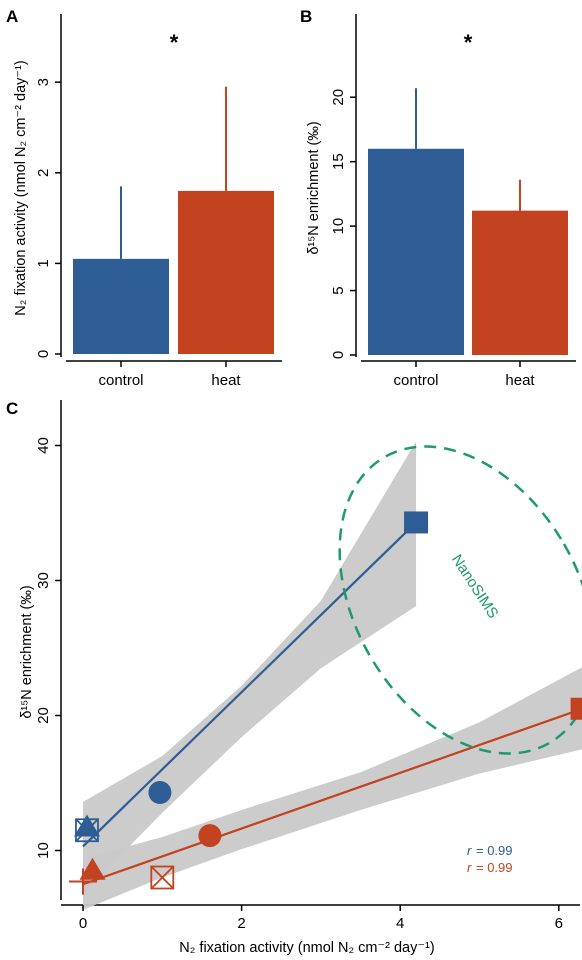  I want to click on panel-b-bar-heat, so click(520, 282).